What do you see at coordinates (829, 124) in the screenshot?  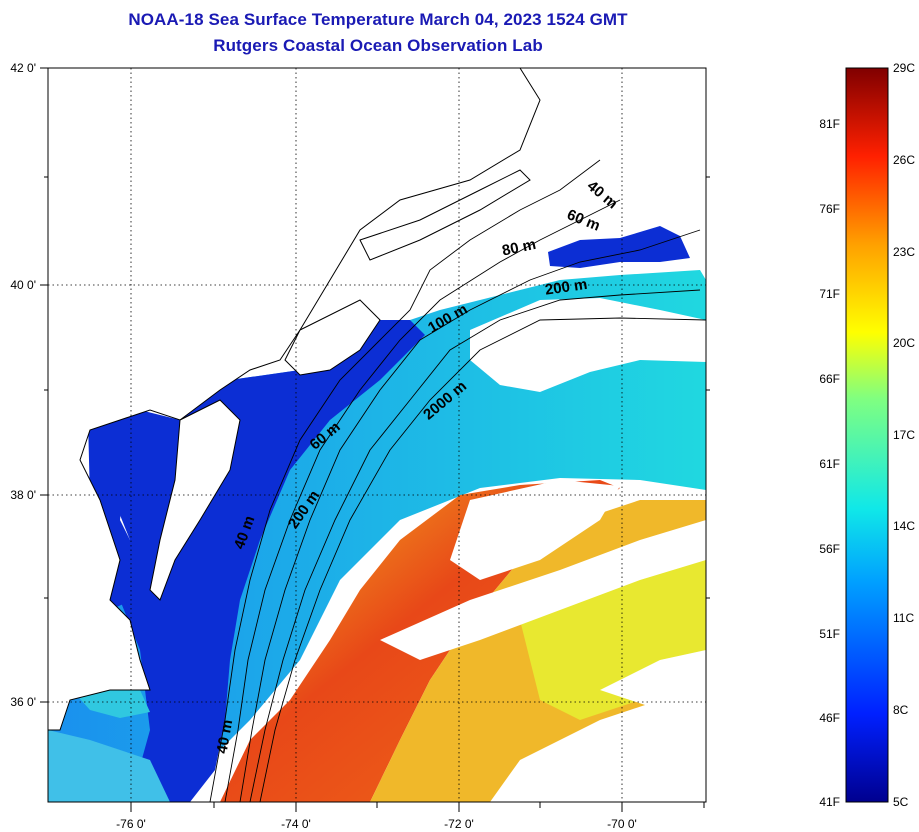 I see `colorbar-f-label: 81F` at bounding box center [829, 124].